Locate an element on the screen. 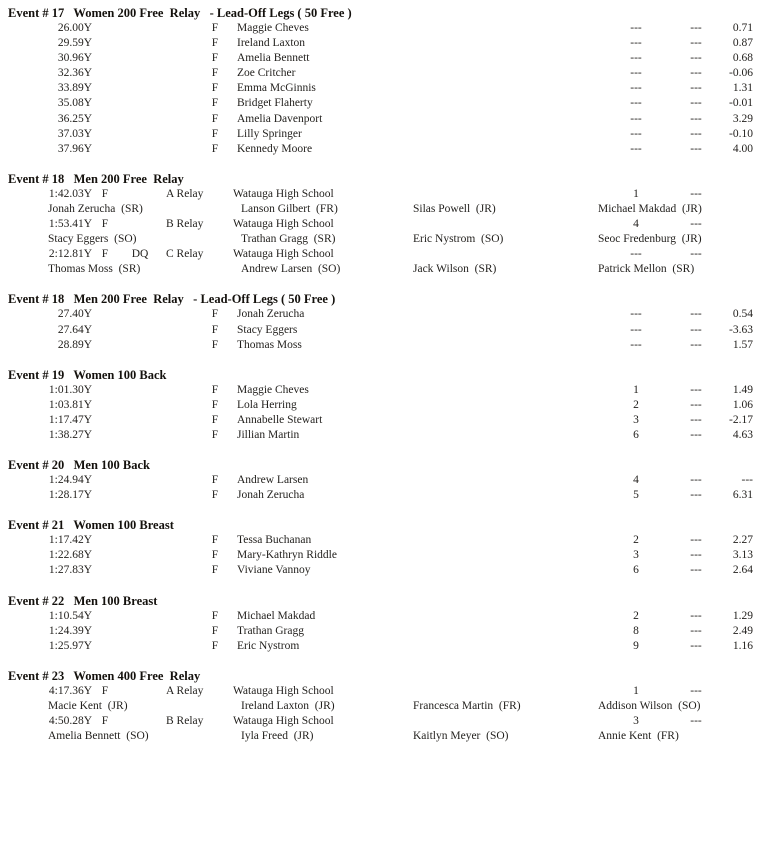  relay-swimmer-3: Silas Powell (JR) is located at coordinates (454, 208).